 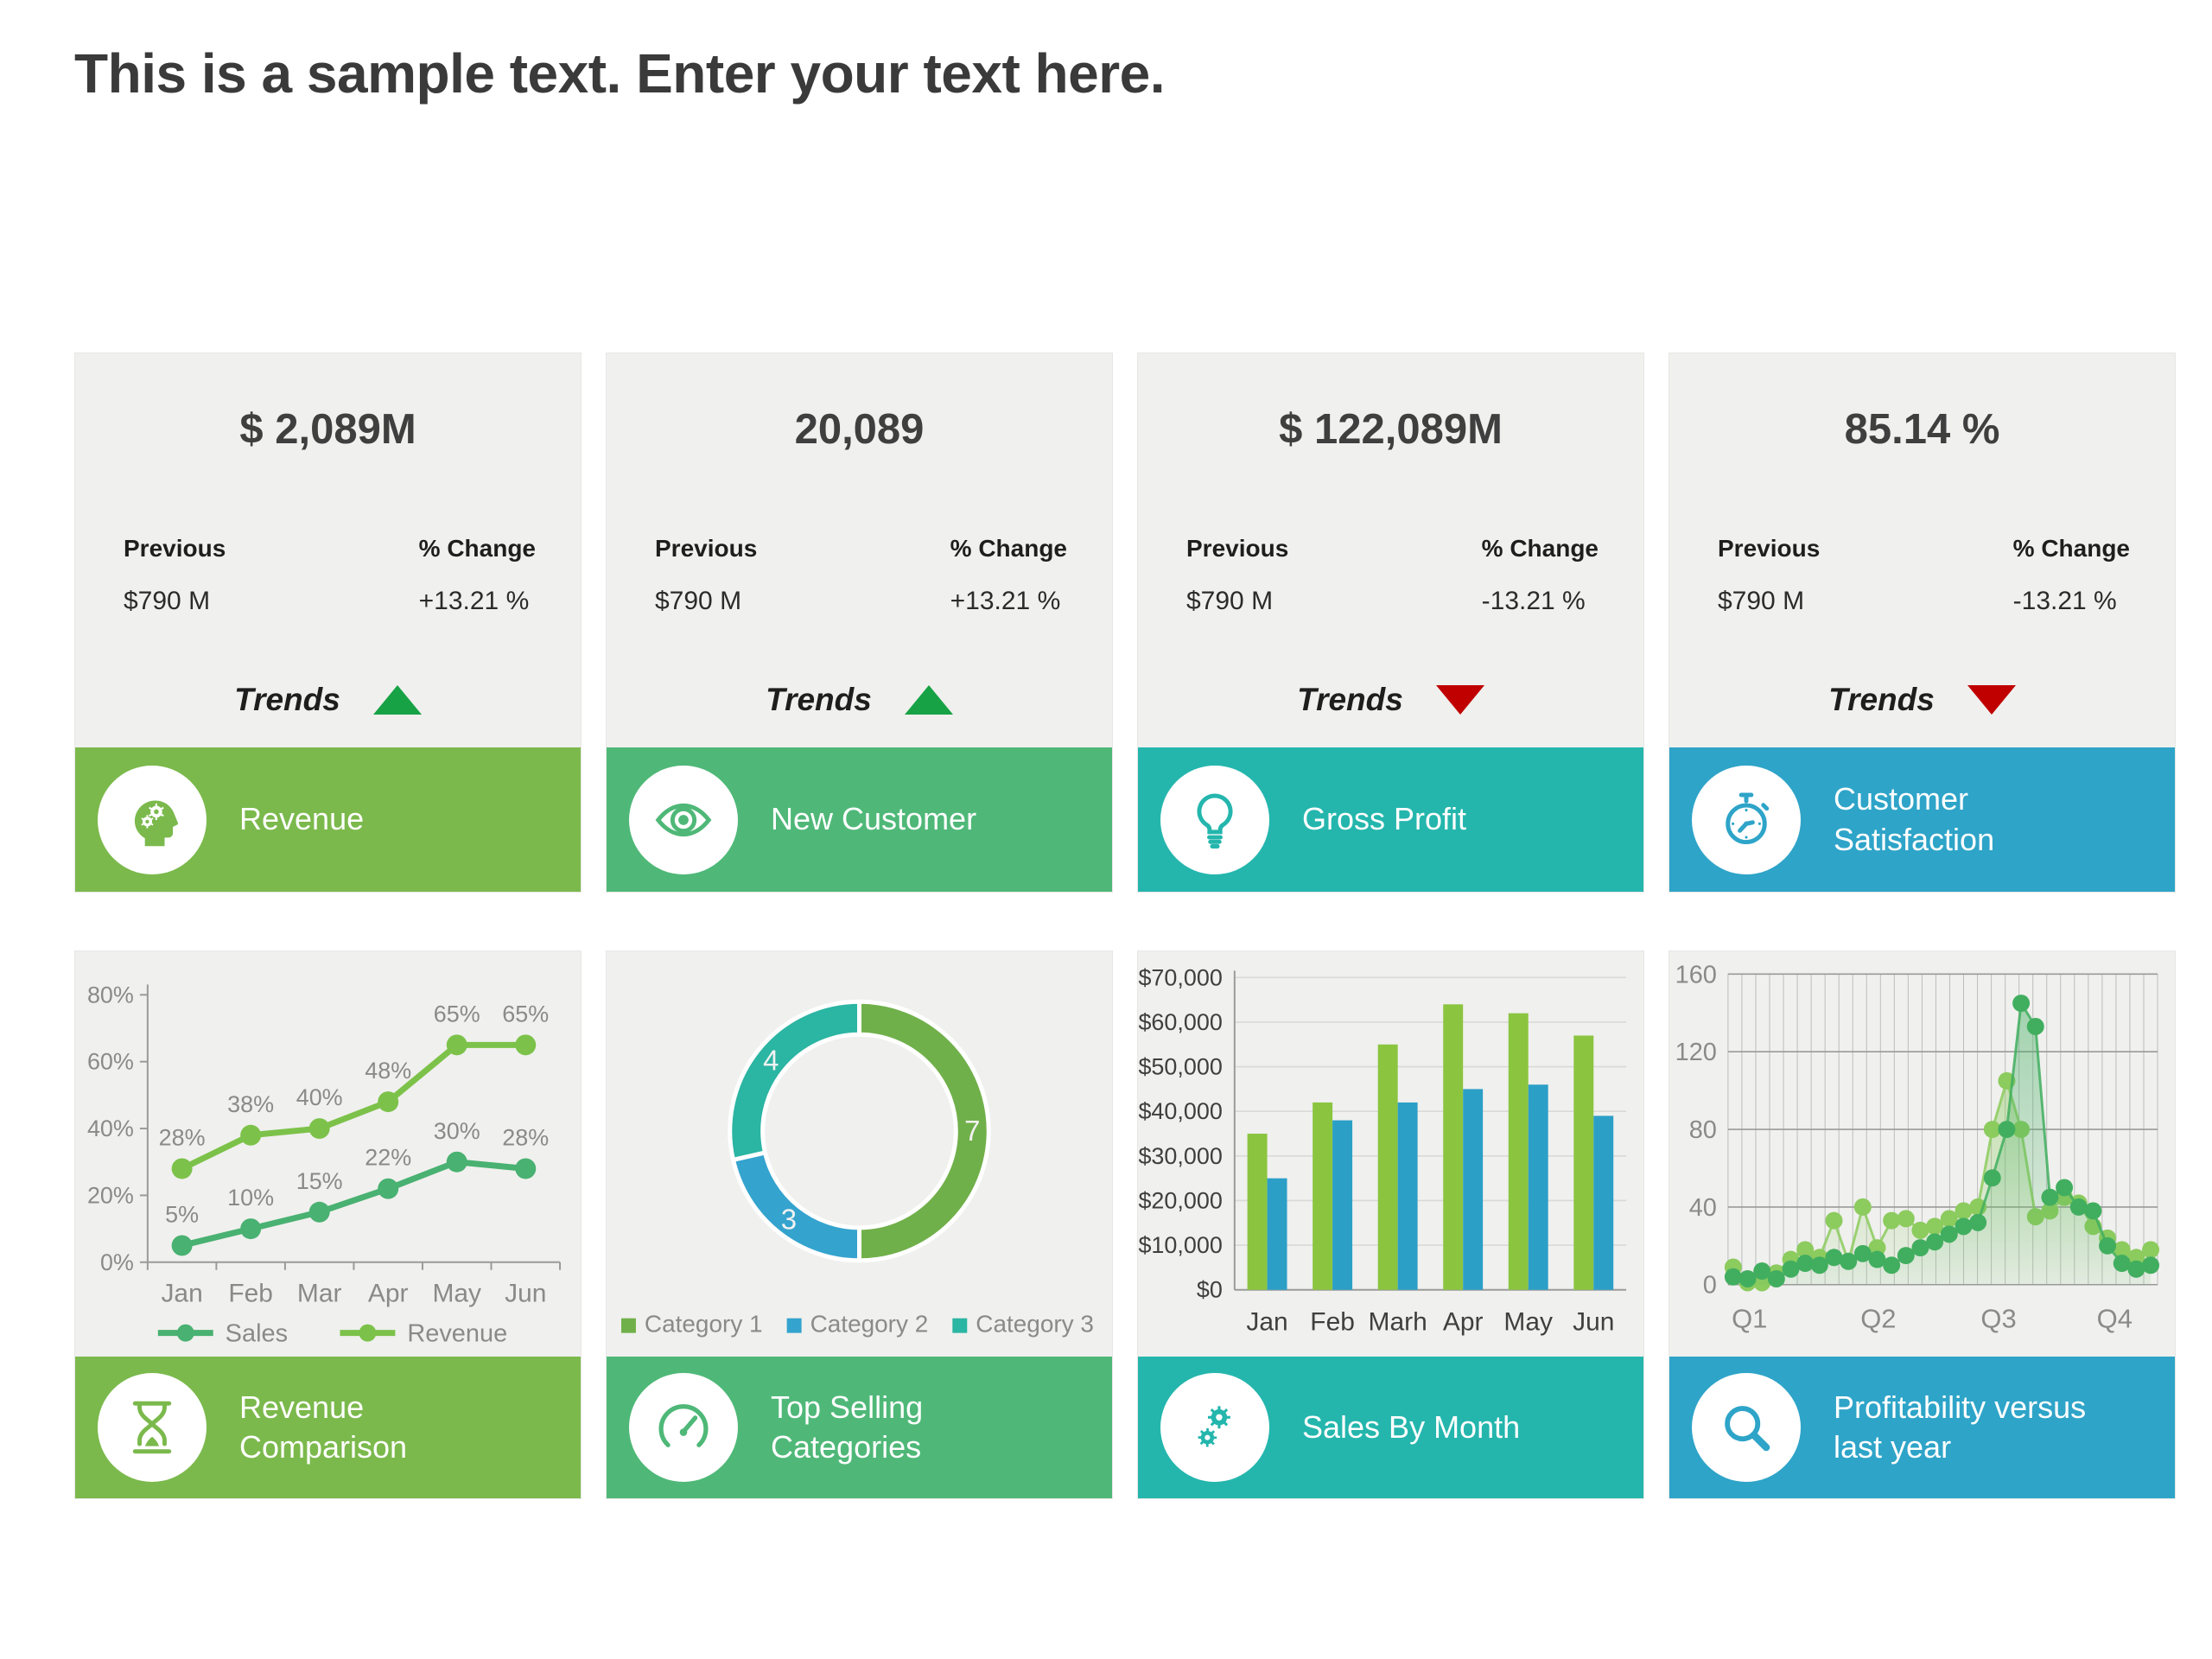 I want to click on previous-stat: Previous $790 M, so click(x=1769, y=575).